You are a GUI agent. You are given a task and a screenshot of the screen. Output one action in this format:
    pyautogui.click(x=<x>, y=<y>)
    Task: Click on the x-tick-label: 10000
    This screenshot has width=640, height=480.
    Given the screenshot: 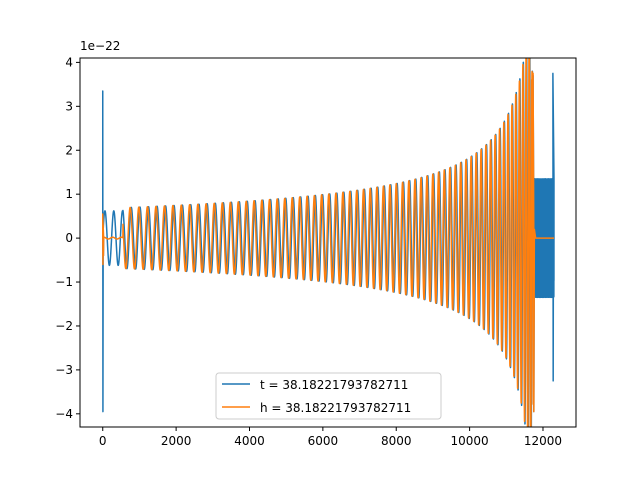 What is the action you would take?
    pyautogui.click(x=470, y=441)
    